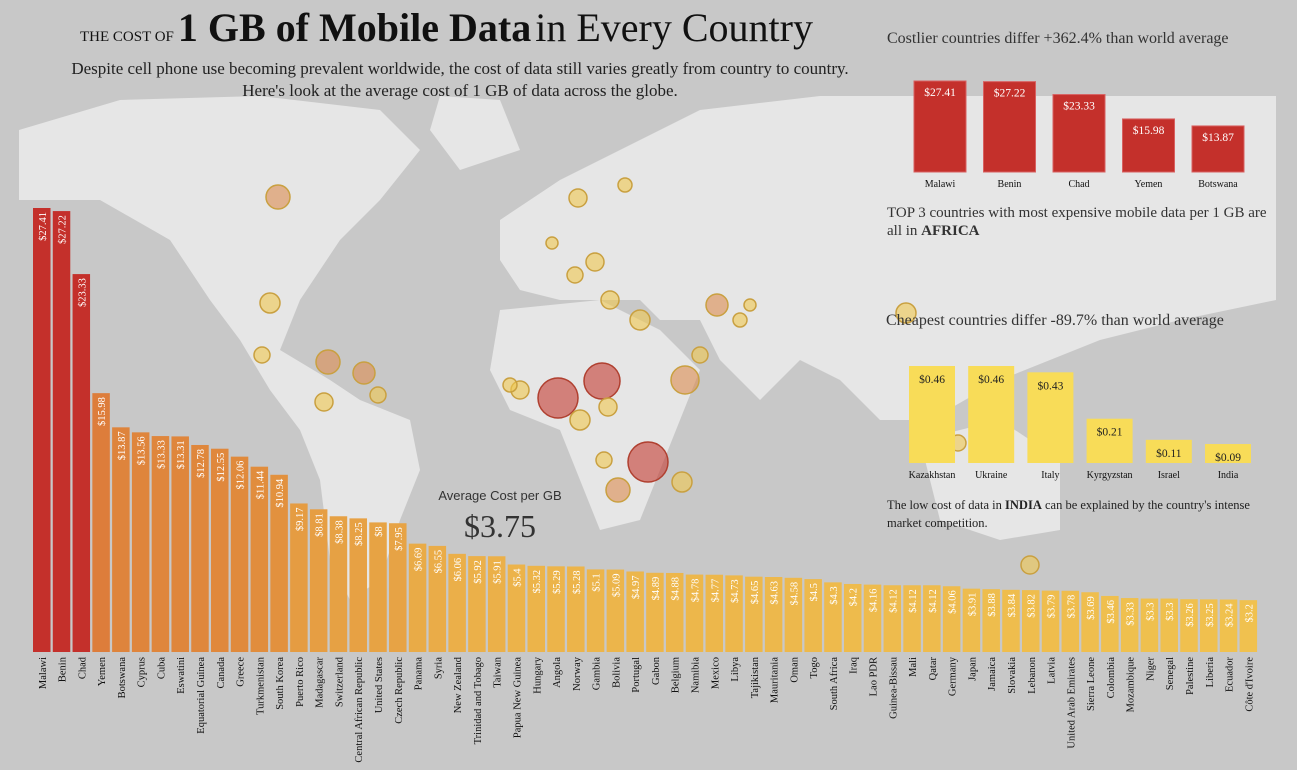  What do you see at coordinates (813, 615) in the screenshot?
I see `bar-togo` at bounding box center [813, 615].